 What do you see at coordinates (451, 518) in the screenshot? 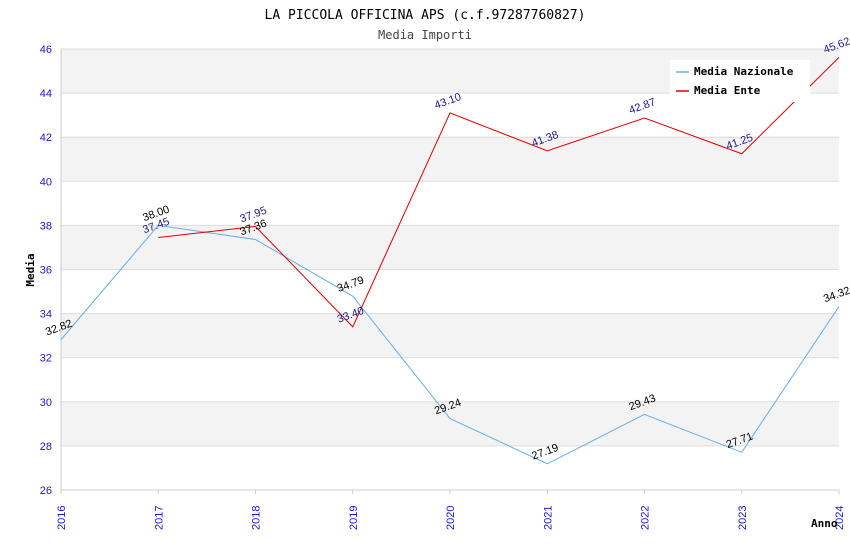
I see `x-tick-label: 2020` at bounding box center [451, 518].